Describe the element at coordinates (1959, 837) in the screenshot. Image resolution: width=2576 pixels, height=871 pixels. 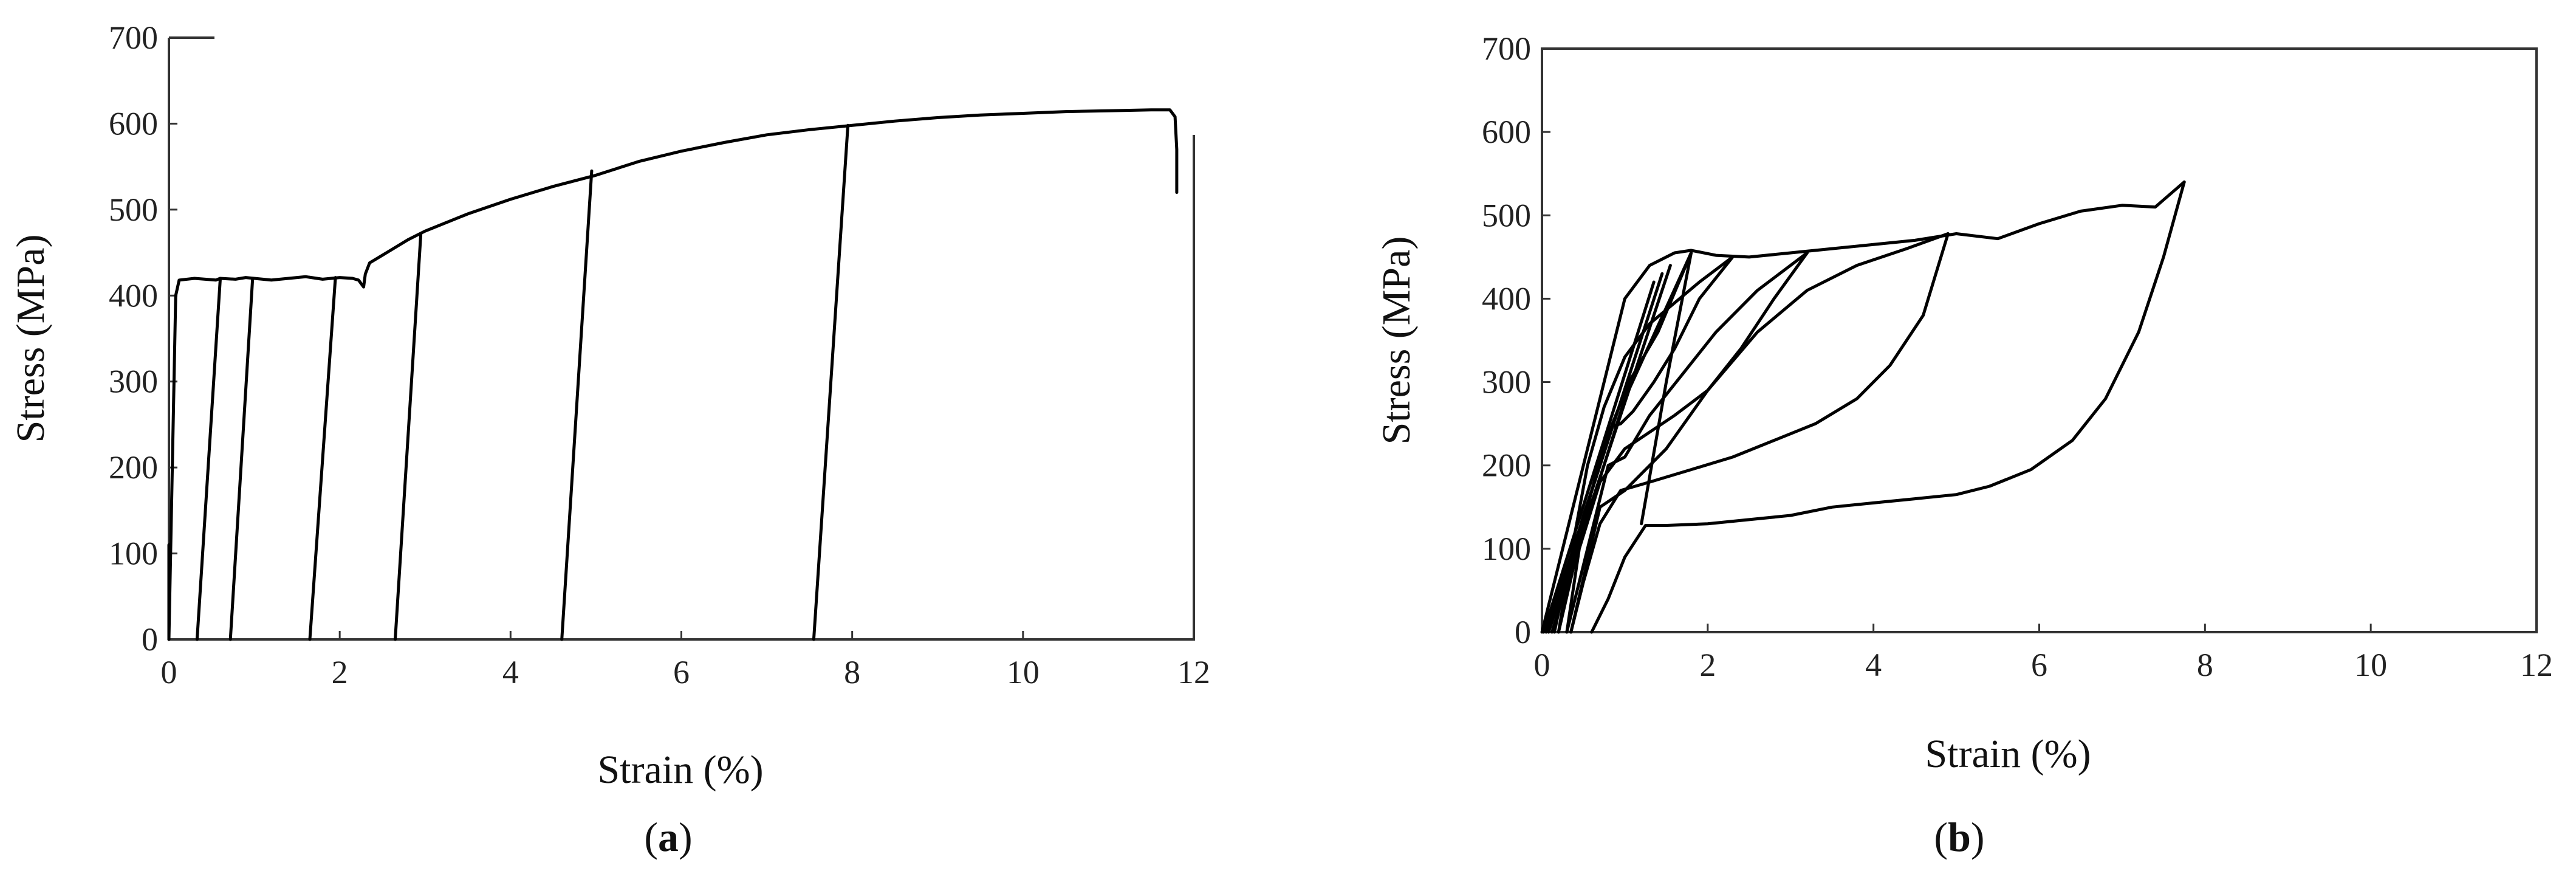
I see `panel-label: (b)` at that location.